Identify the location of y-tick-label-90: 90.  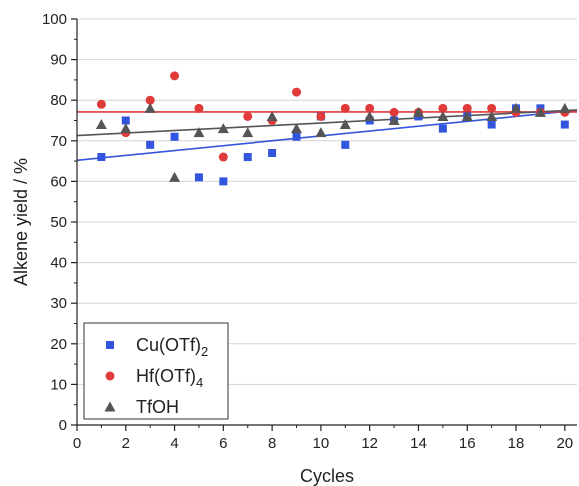
(58, 60).